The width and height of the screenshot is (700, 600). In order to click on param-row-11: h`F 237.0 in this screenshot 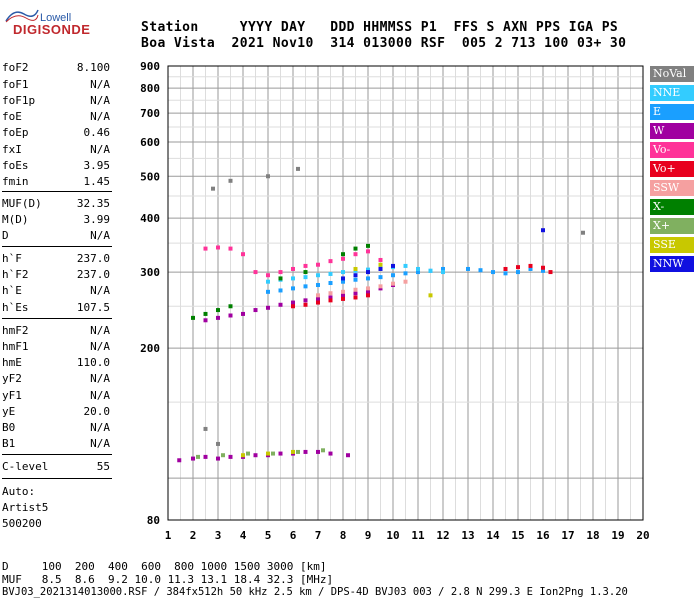, I will do `click(56, 260)`.